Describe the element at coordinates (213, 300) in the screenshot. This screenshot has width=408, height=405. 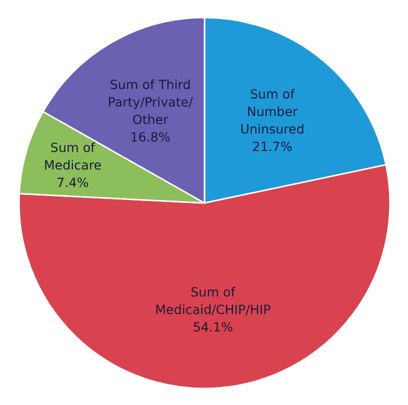
I see `slice-label: Sum of Medicaid/CHIP/HIP` at that location.